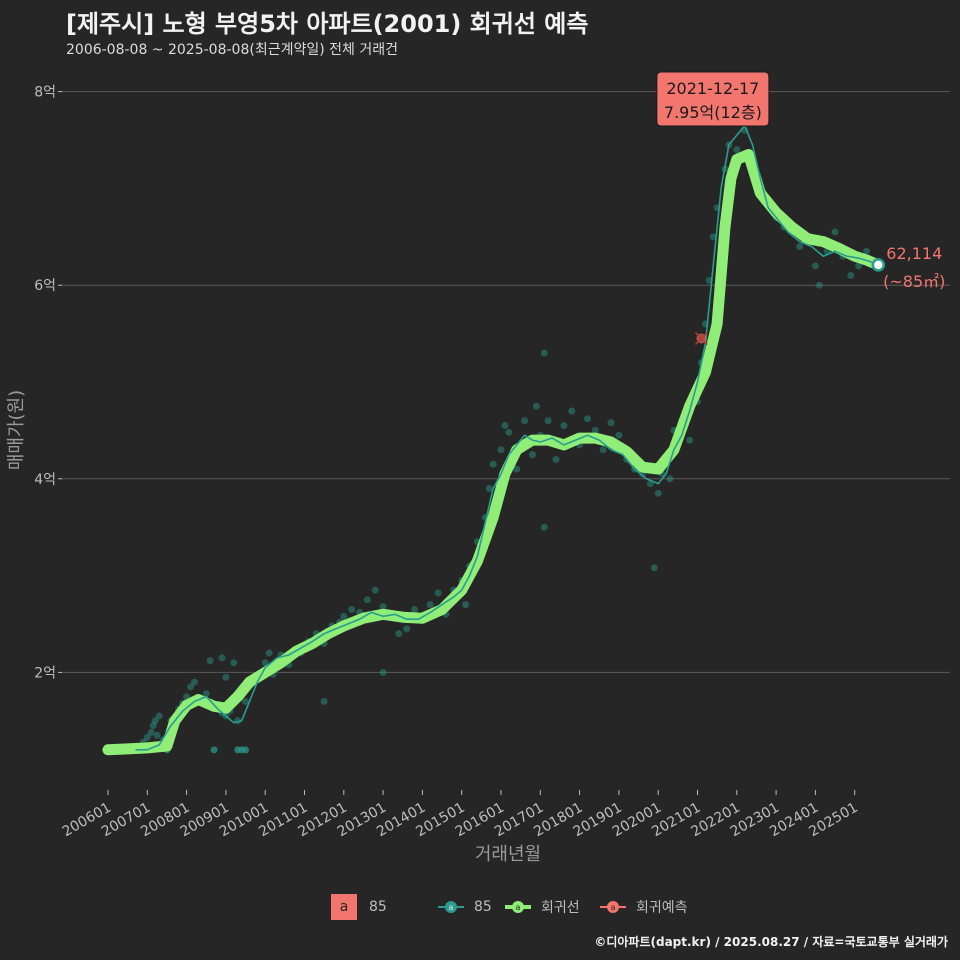 The image size is (960, 960). What do you see at coordinates (359, 907) in the screenshot?
I see `legend-text-key: a 85` at bounding box center [359, 907].